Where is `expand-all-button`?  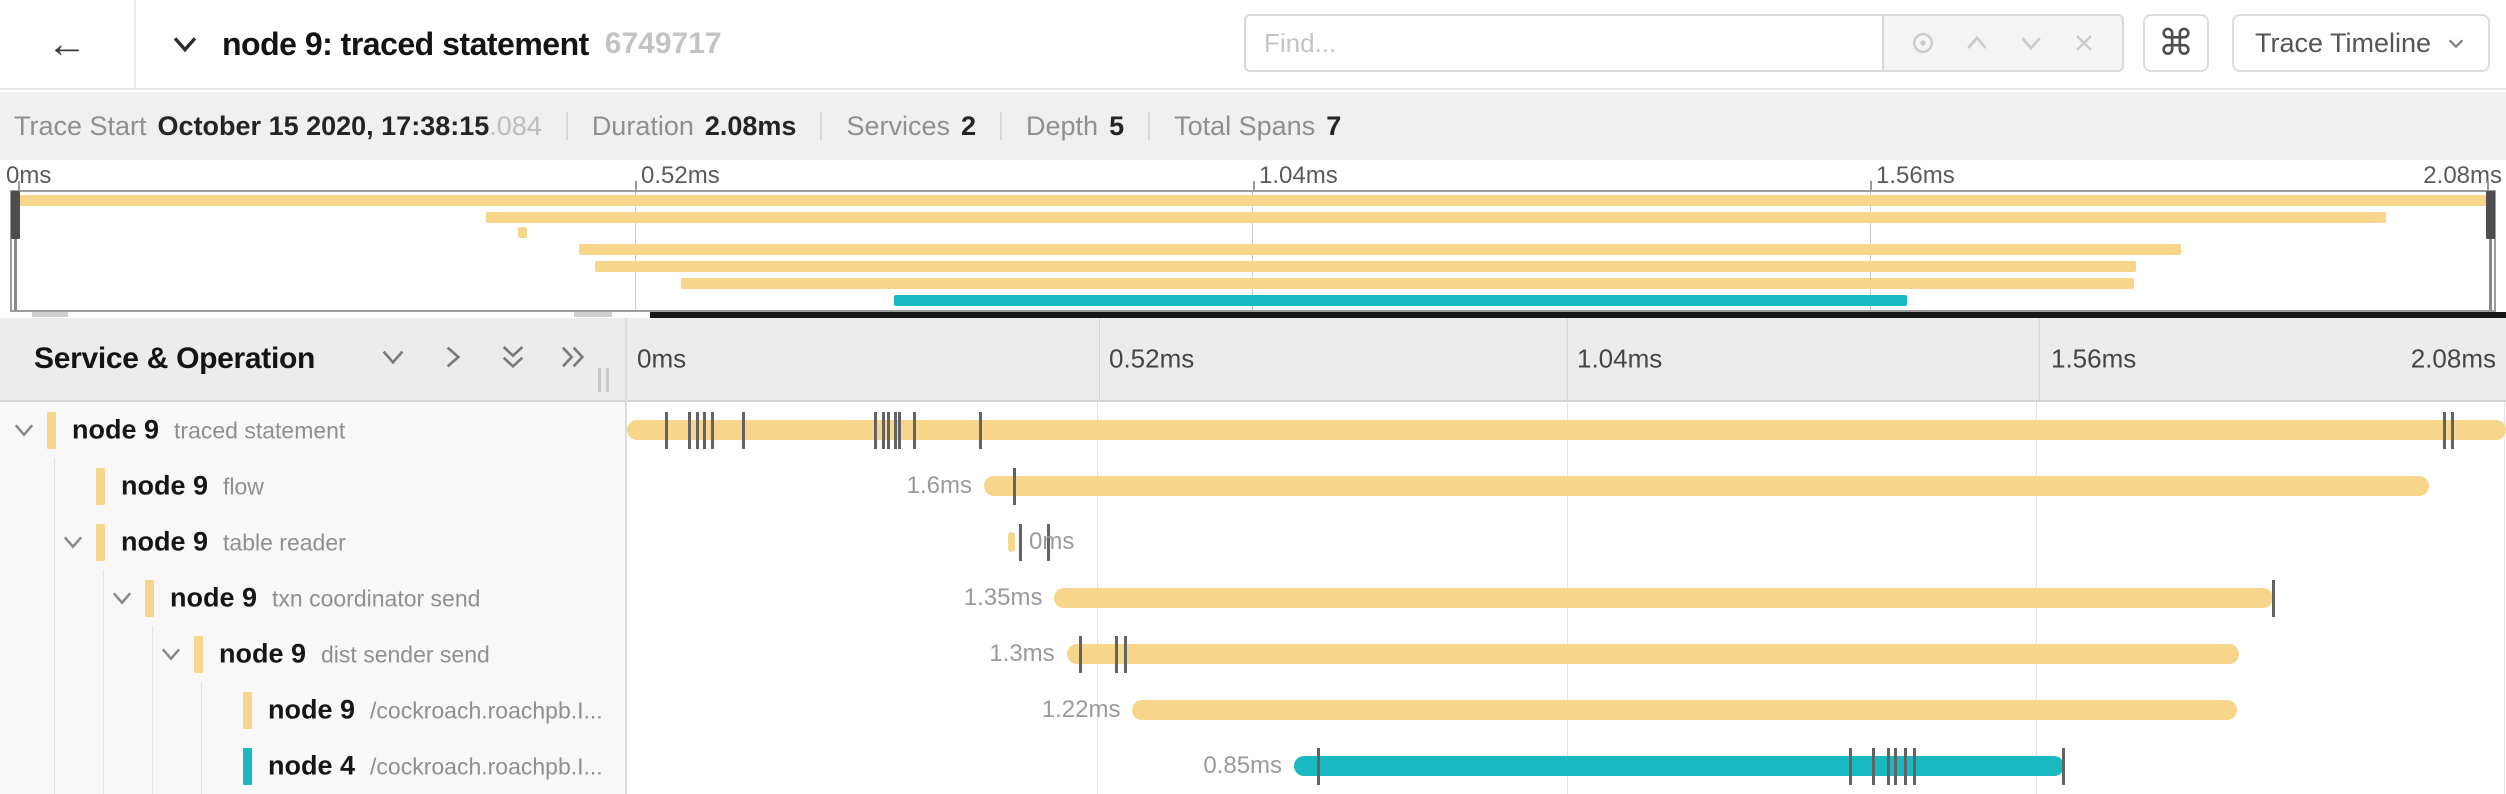 expand-all-button is located at coordinates (513, 359).